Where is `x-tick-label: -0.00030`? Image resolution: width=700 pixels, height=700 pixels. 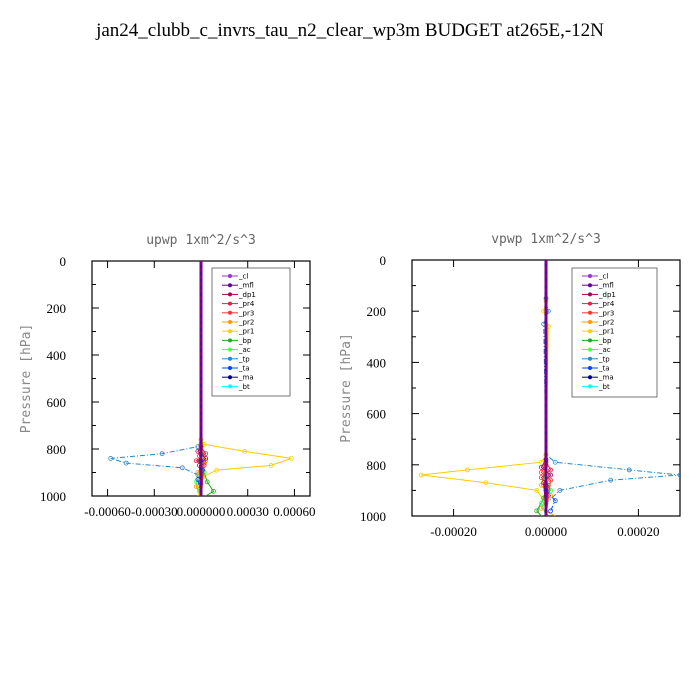
x-tick-label: -0.00030 is located at coordinates (154, 511).